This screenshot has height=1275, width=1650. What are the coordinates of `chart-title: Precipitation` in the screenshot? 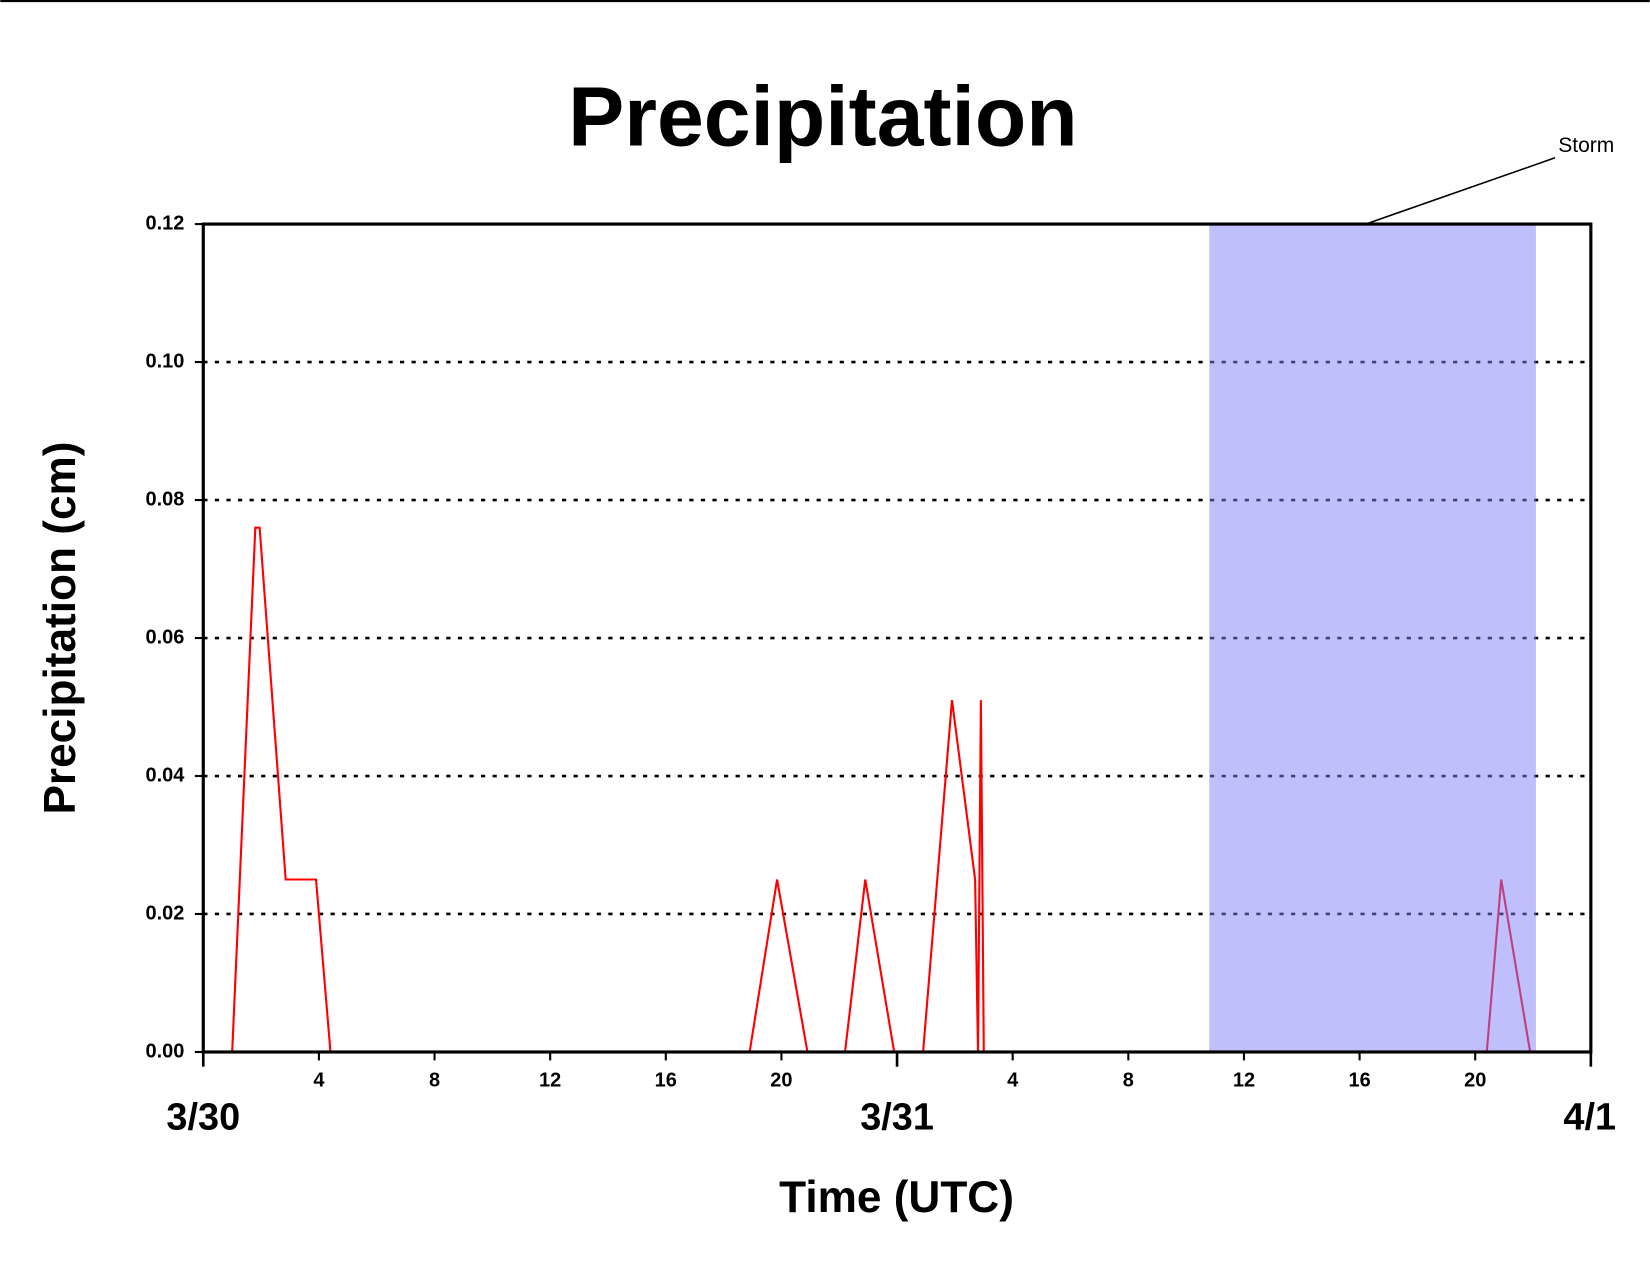 It's located at (823, 116).